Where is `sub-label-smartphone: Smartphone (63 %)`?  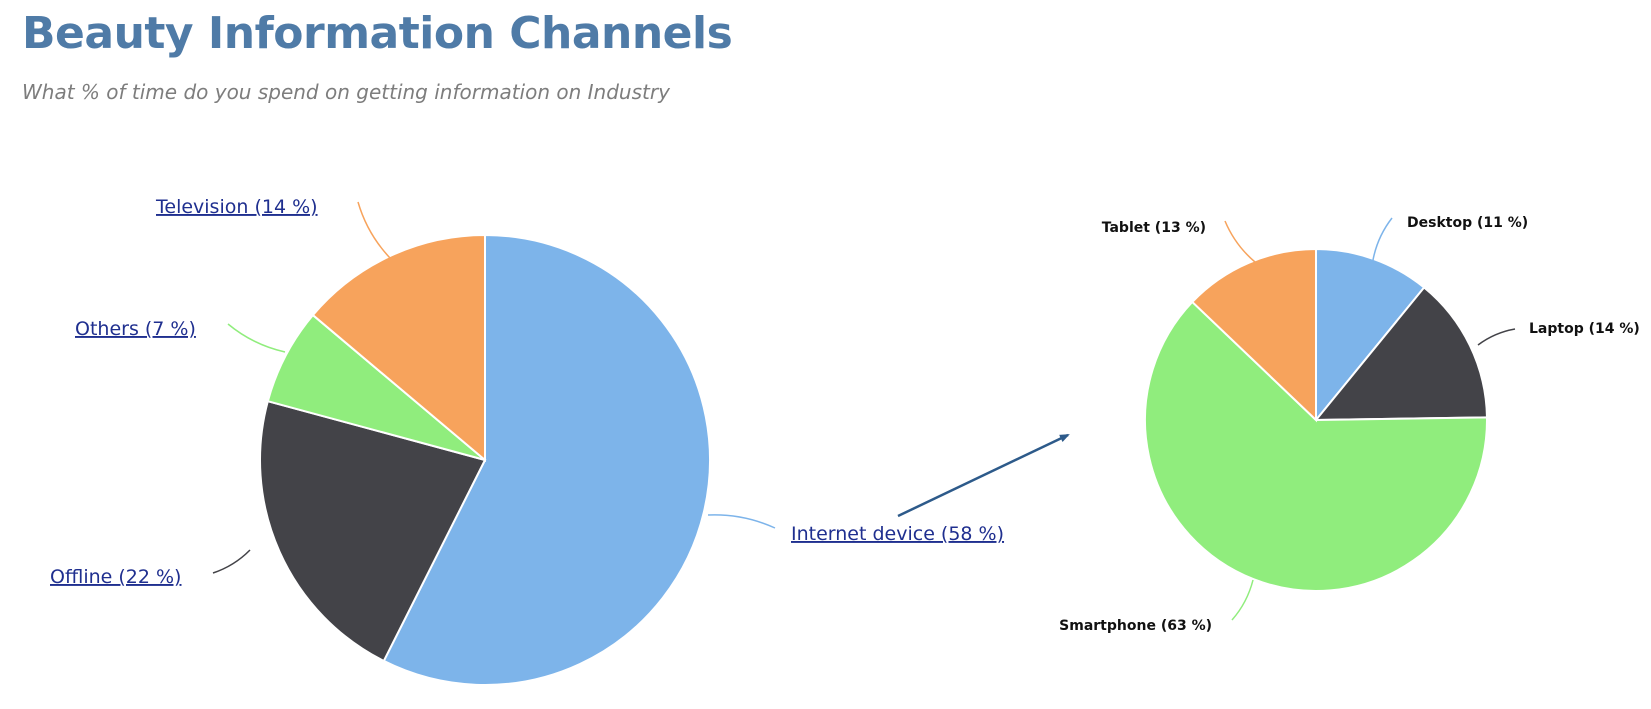 sub-label-smartphone: Smartphone (63 %) is located at coordinates (1135, 626).